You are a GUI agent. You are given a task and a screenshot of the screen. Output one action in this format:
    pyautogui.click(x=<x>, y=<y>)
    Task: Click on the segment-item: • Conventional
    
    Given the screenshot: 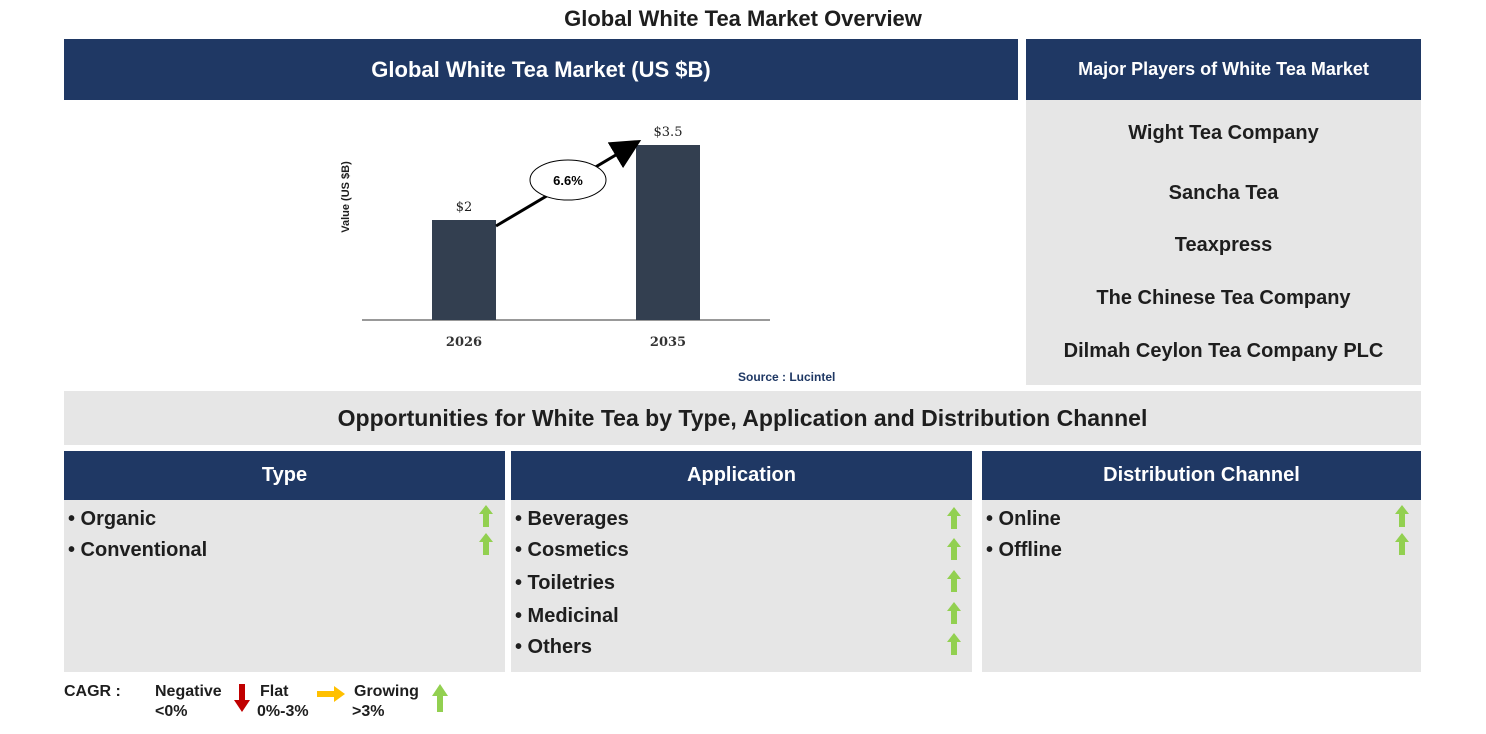 What is the action you would take?
    pyautogui.click(x=138, y=550)
    